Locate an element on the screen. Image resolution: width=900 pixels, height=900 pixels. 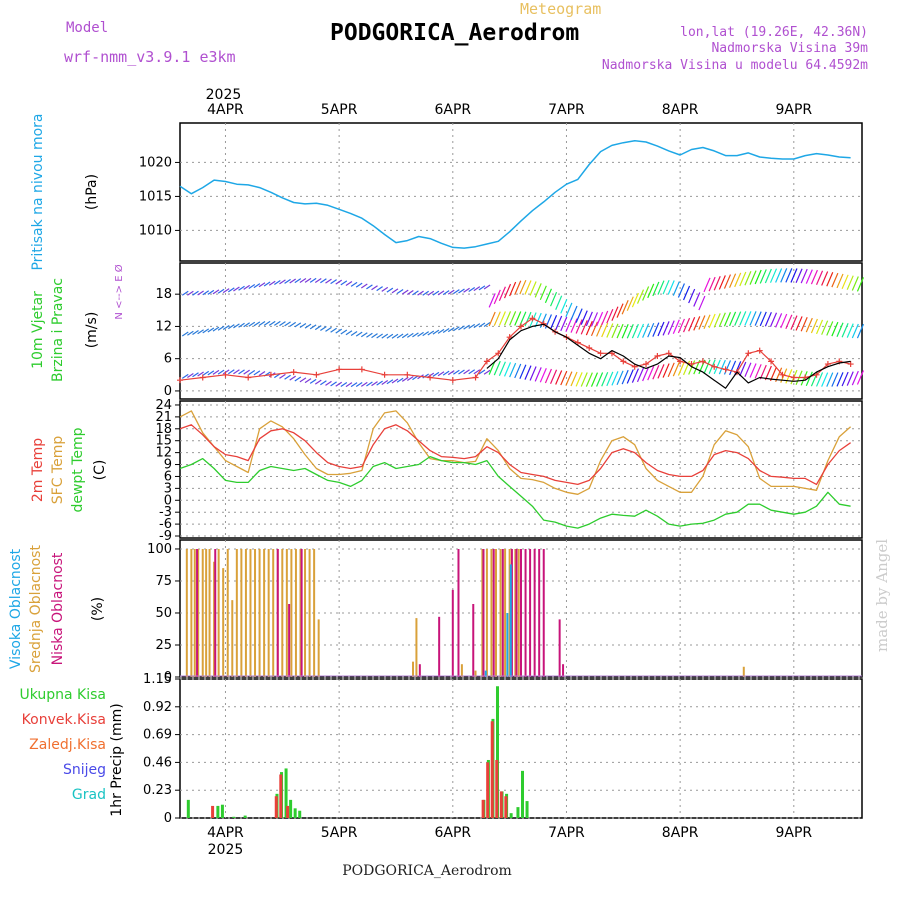
ytick-label-temperature: 12 is located at coordinates (163, 453).